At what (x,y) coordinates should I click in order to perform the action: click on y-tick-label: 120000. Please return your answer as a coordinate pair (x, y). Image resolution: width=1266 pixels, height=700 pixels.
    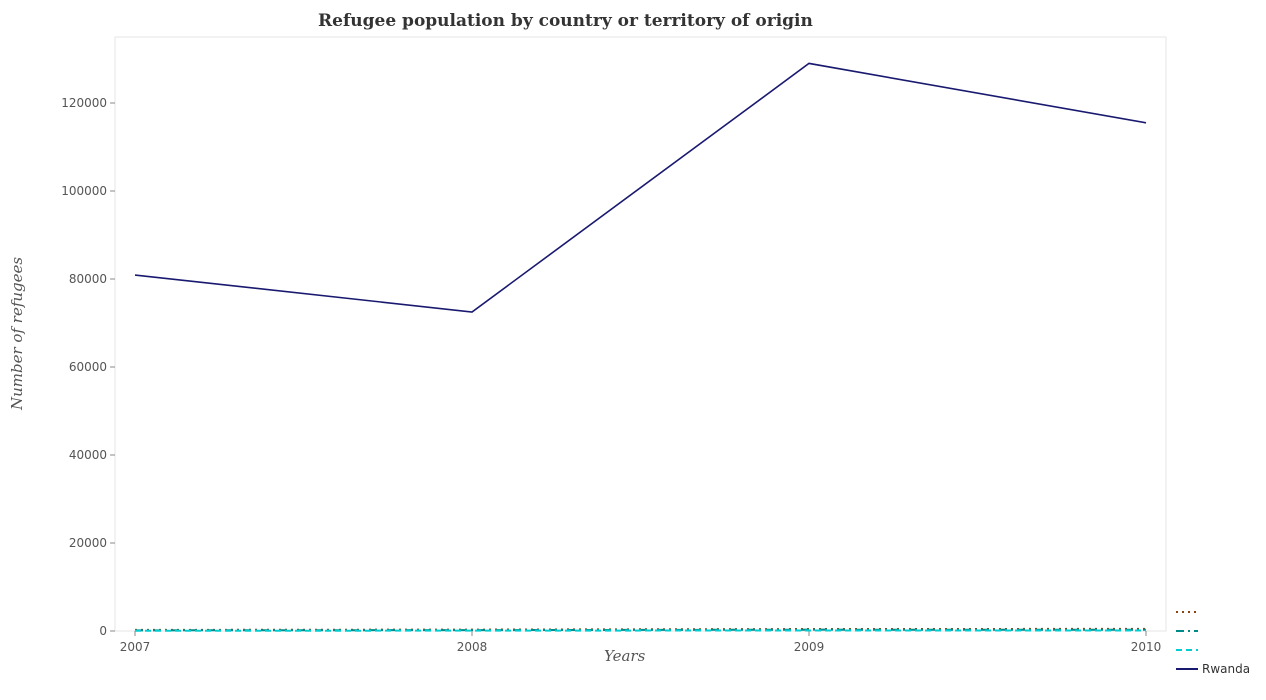
    Looking at the image, I should click on (84, 103).